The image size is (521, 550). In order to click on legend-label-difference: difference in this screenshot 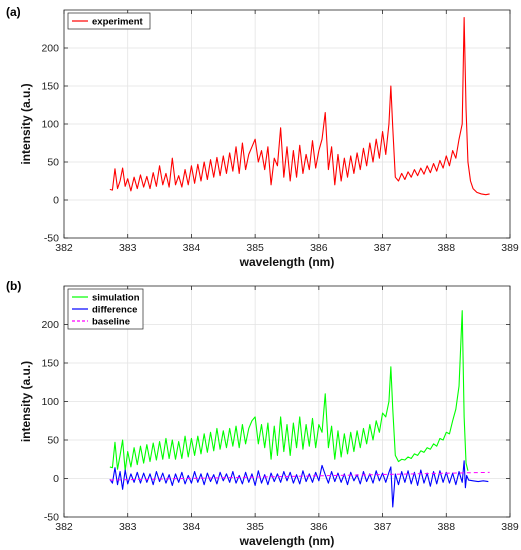, I will do `click(114, 310)`.